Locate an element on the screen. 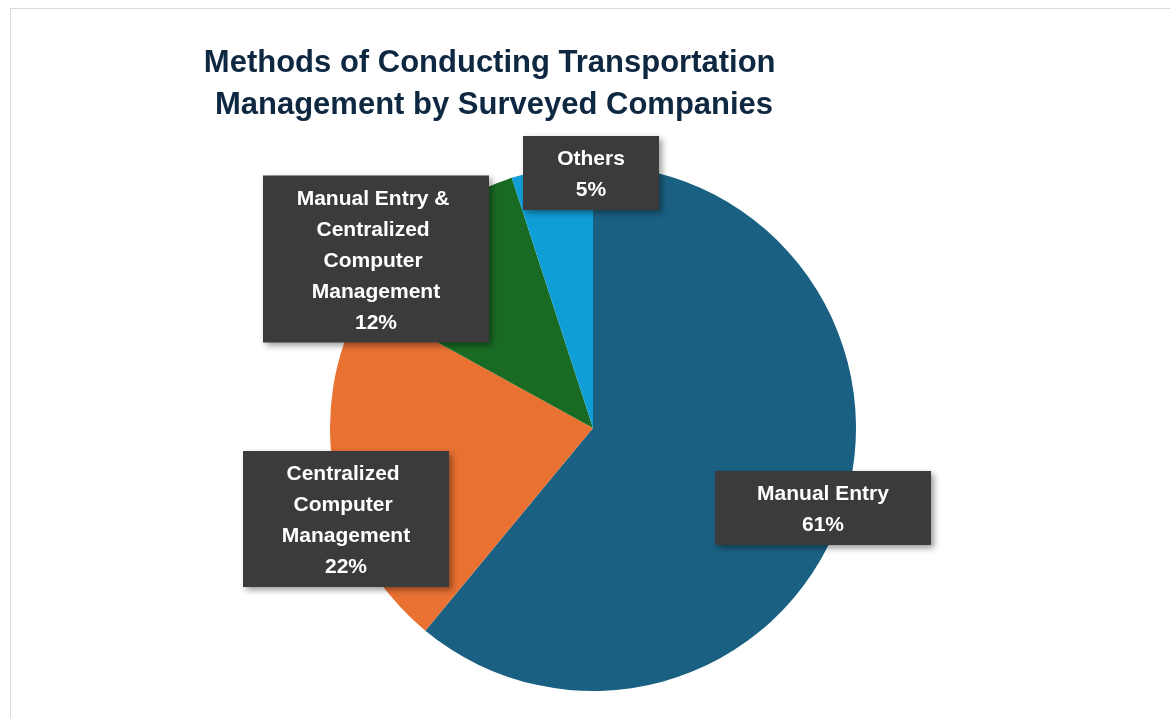 The width and height of the screenshot is (1170, 718). slice-label: Centralized Computer Management is located at coordinates (346, 503).